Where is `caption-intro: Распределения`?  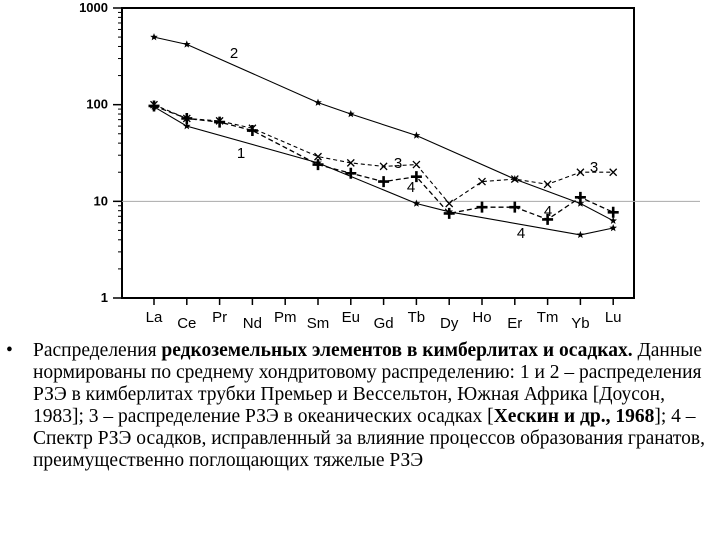
caption-intro: Распределения is located at coordinates (97, 350).